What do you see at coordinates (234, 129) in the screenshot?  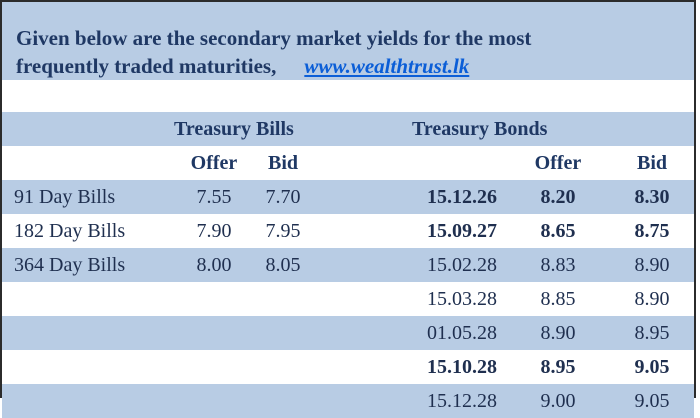 I see `treasury-bills-heading: Treasury Bills` at bounding box center [234, 129].